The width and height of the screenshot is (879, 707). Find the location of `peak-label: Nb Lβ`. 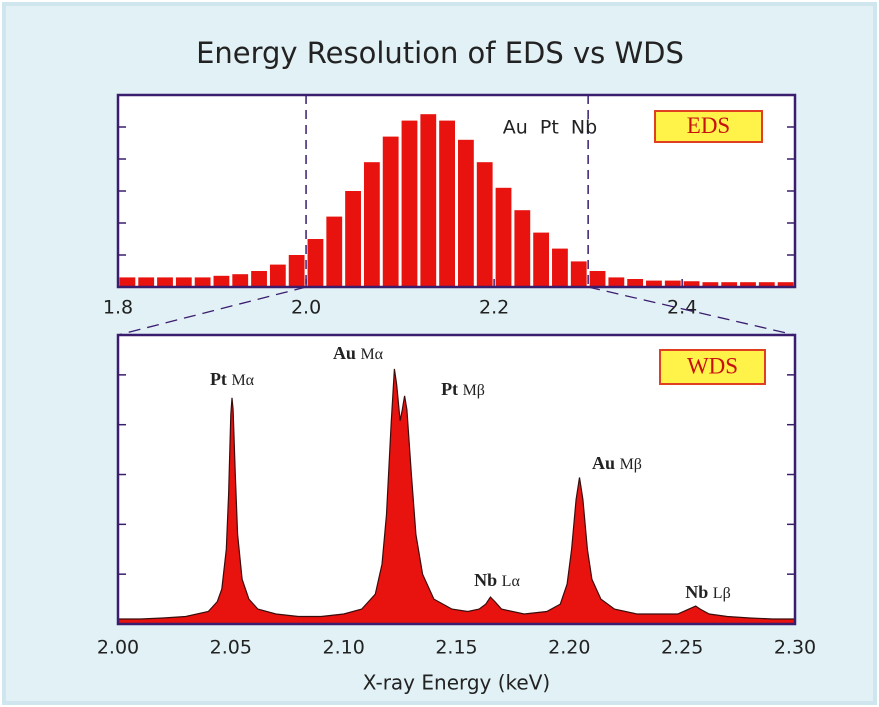

peak-label: Nb Lβ is located at coordinates (707, 592).